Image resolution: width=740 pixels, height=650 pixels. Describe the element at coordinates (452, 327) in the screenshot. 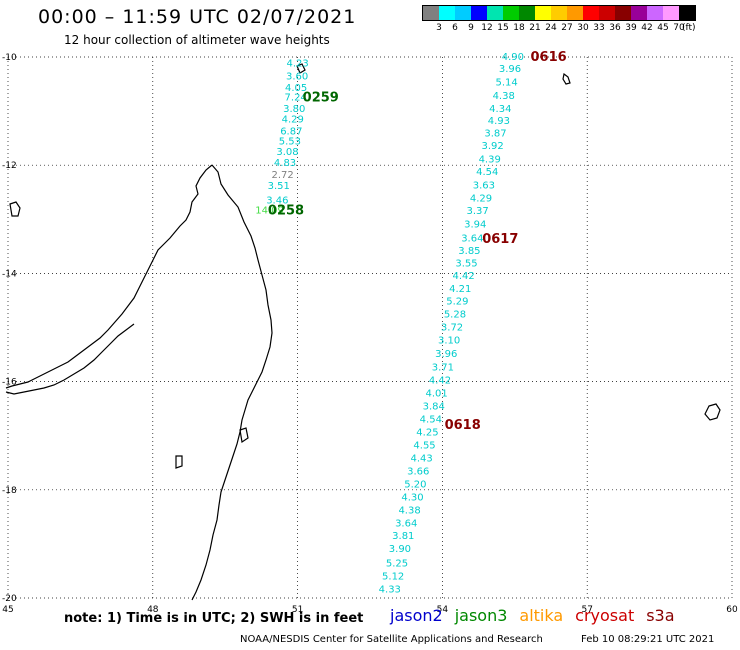

I see `swh-reading-cryosat-21: 3.72` at that location.